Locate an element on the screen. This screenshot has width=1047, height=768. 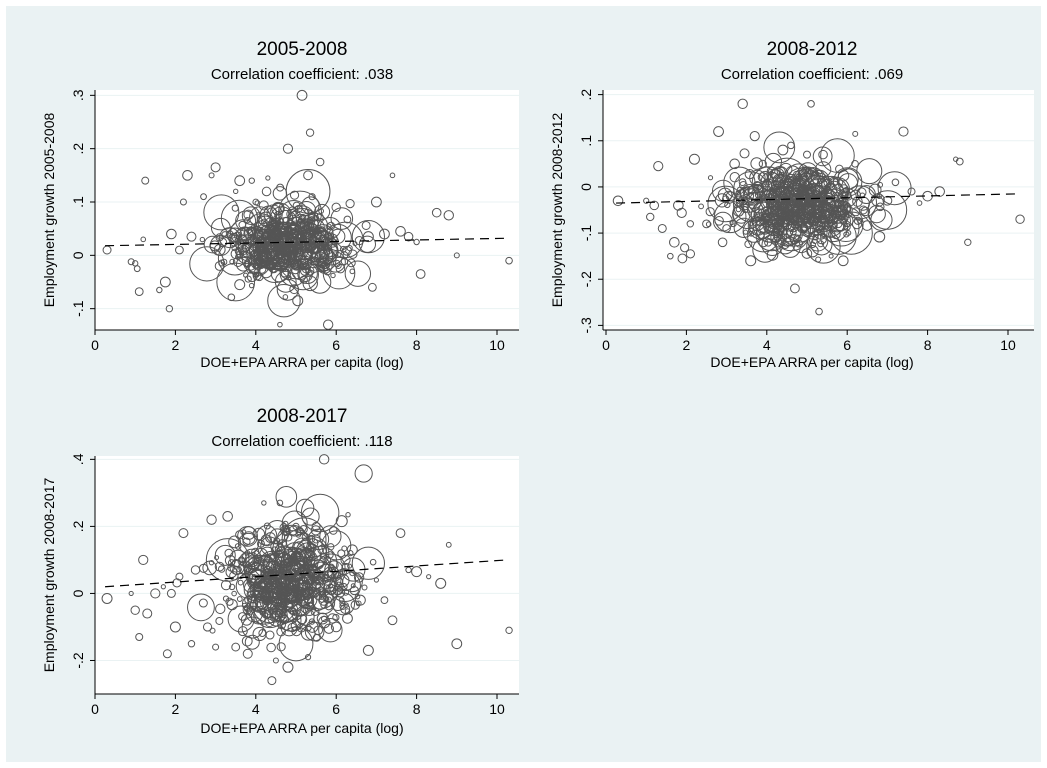
y-tick-label: .4 is located at coordinates (78, 459).